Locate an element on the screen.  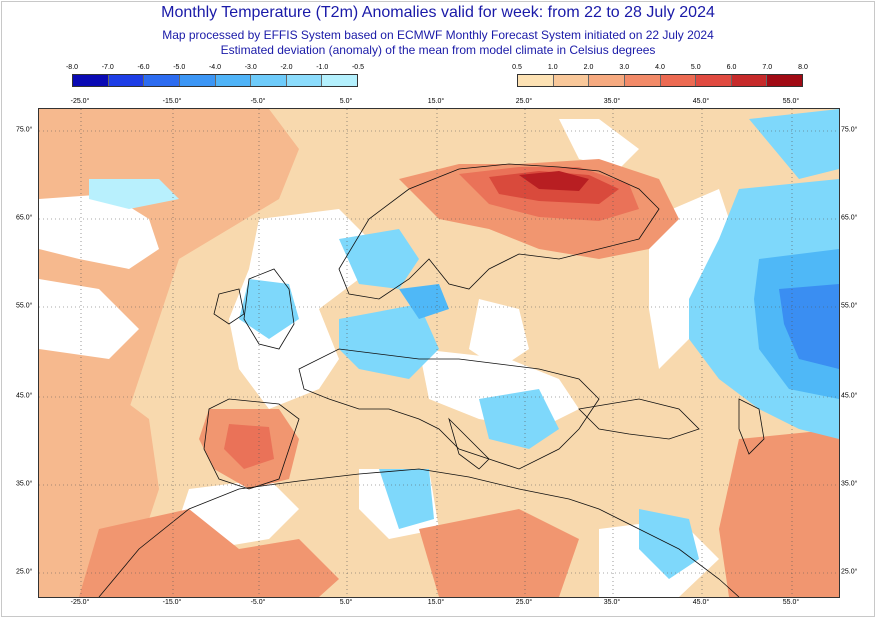
near-normal-atlantic-north is located at coordinates (99, 231).